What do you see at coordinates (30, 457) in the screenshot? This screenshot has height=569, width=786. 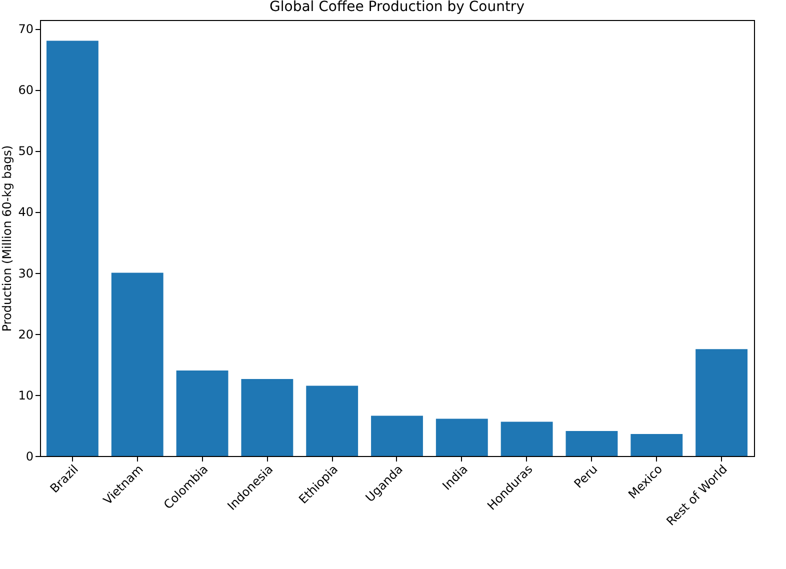 I see `y-tick-label: 0` at bounding box center [30, 457].